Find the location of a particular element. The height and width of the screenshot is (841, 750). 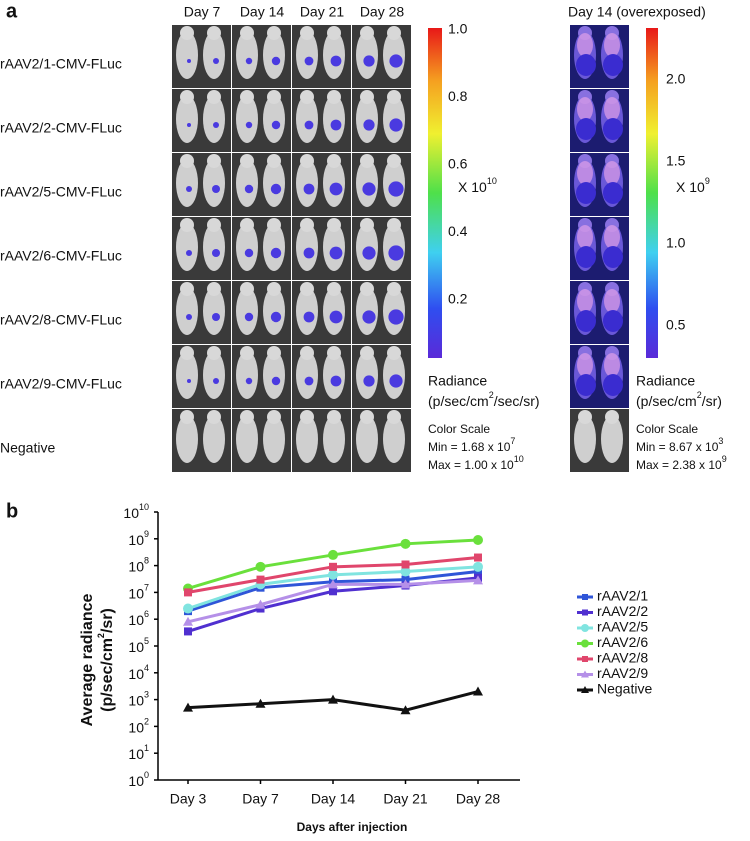

y-tick-label: 10¹ is located at coordinates (138, 753).